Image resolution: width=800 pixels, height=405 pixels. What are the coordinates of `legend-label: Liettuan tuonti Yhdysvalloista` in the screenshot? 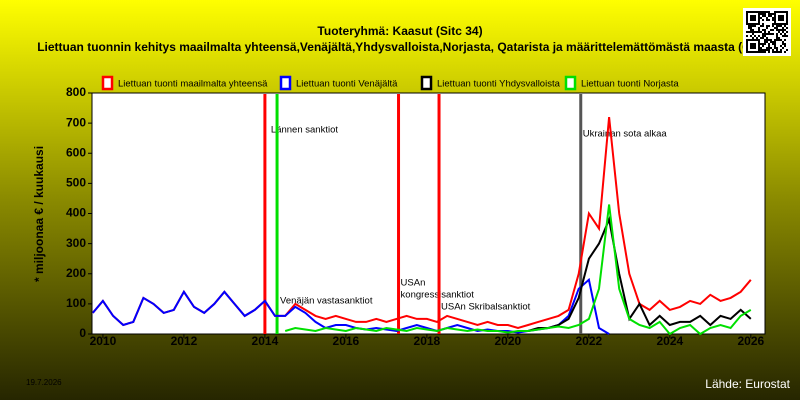 It's located at (499, 84).